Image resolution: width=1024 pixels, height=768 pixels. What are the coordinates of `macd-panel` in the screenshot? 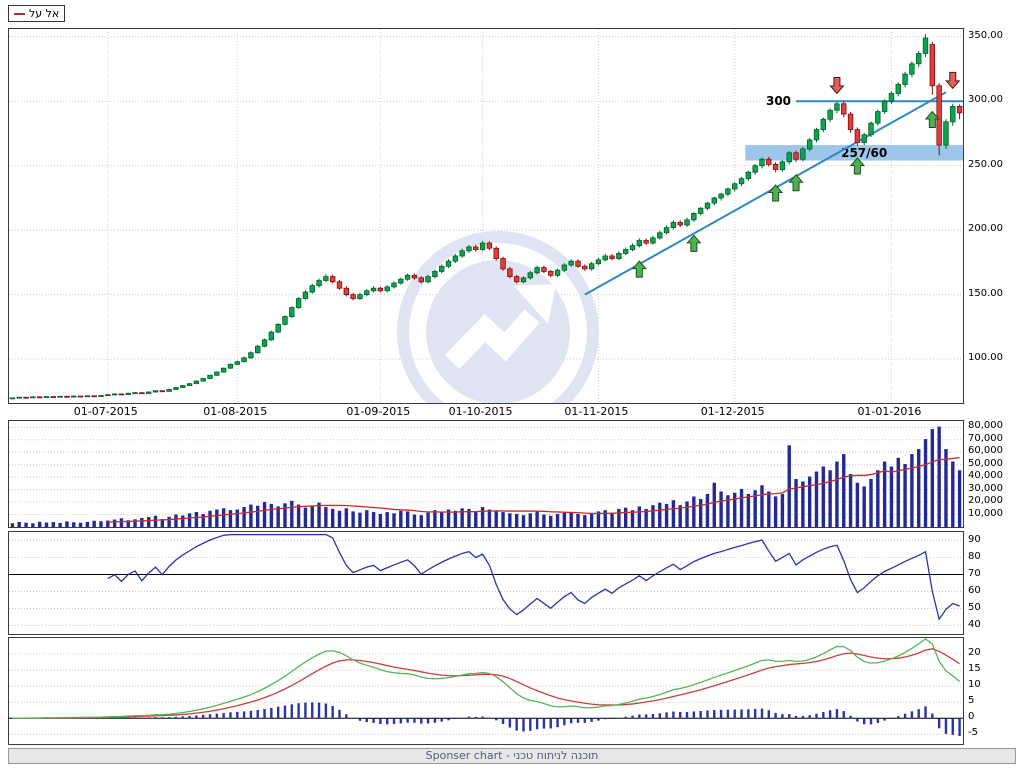 It's located at (486, 691).